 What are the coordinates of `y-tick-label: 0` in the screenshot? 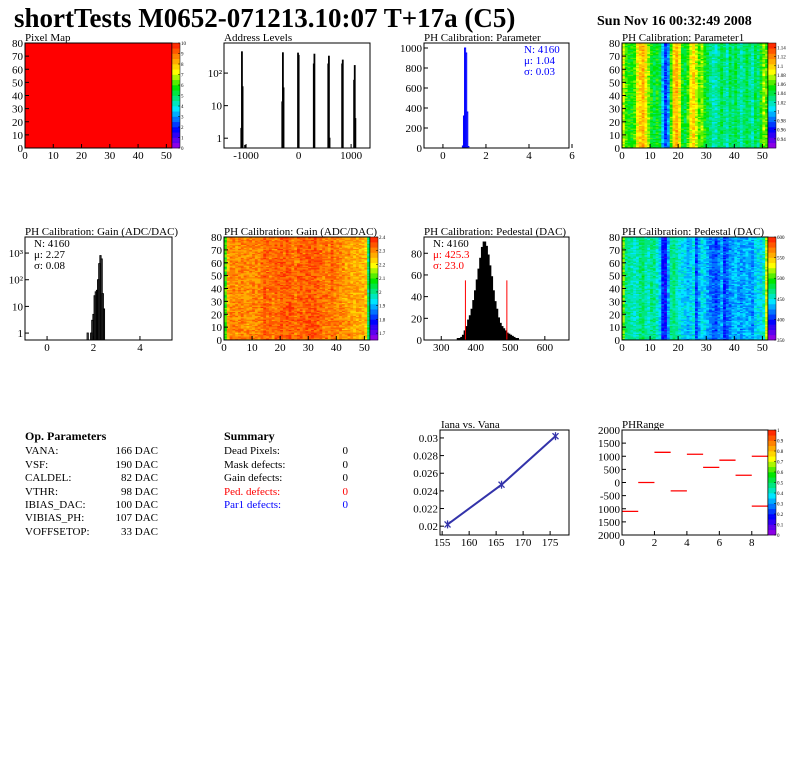 It's located at (618, 149).